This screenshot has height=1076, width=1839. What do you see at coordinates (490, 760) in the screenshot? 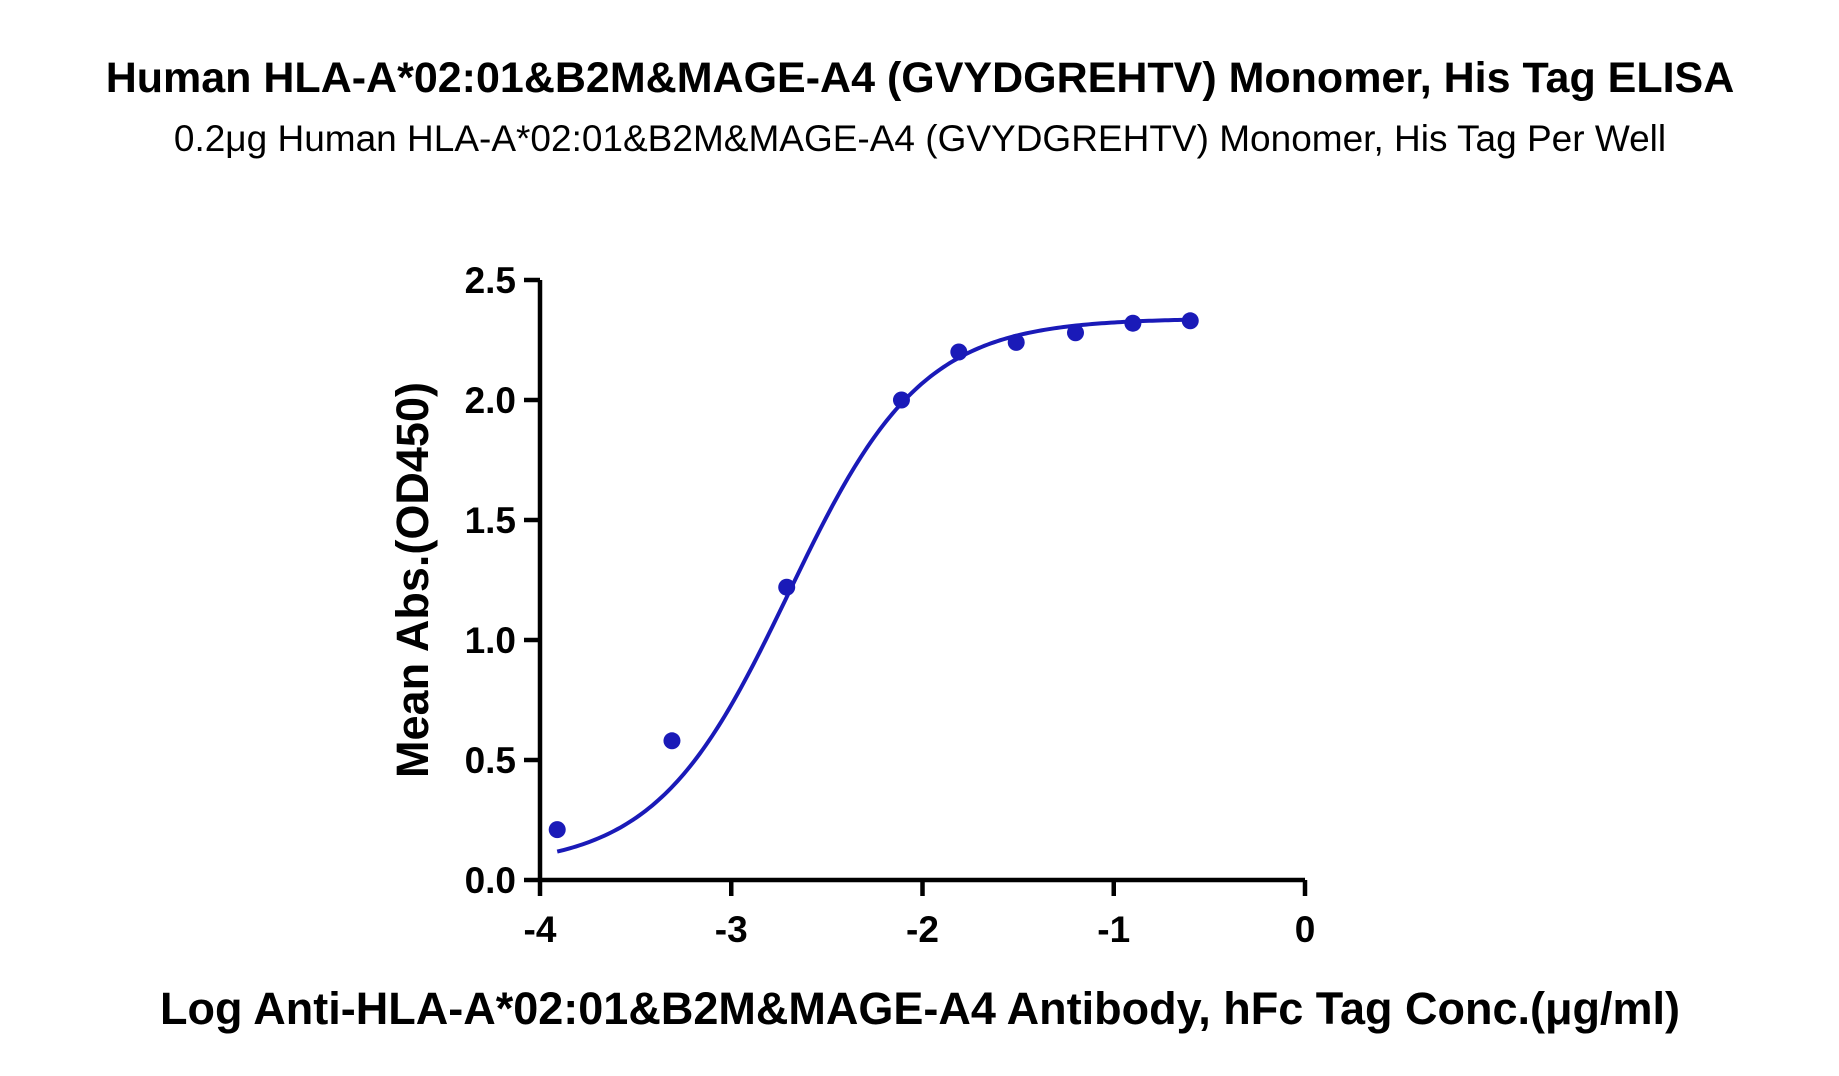
I see `y-tick-label: 0.5` at bounding box center [490, 760].